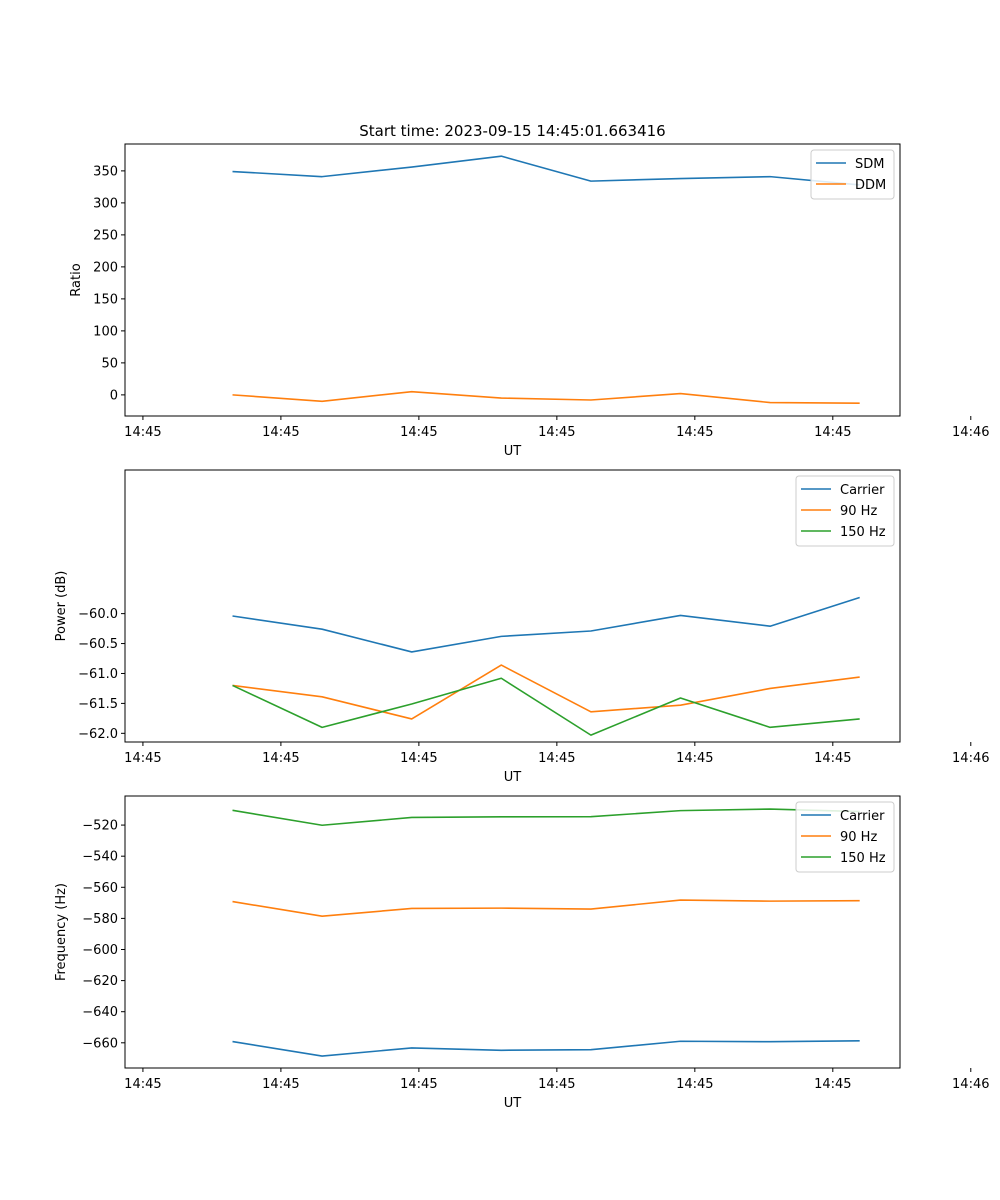  Describe the element at coordinates (105, 171) in the screenshot. I see `y-tick-label: 350` at that location.